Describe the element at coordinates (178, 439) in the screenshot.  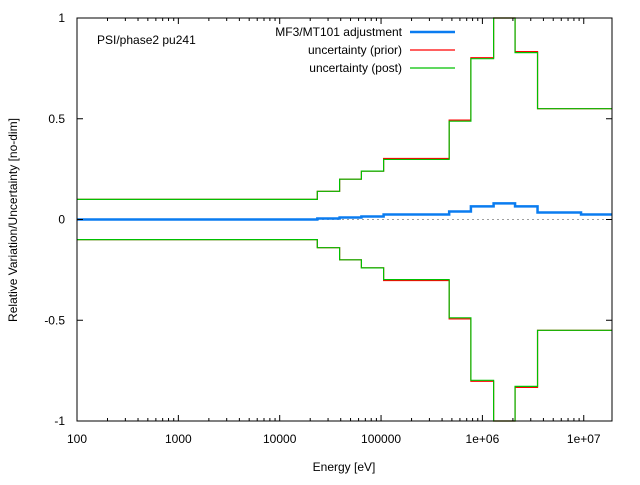
I see `x-tick-label: 1000` at that location.